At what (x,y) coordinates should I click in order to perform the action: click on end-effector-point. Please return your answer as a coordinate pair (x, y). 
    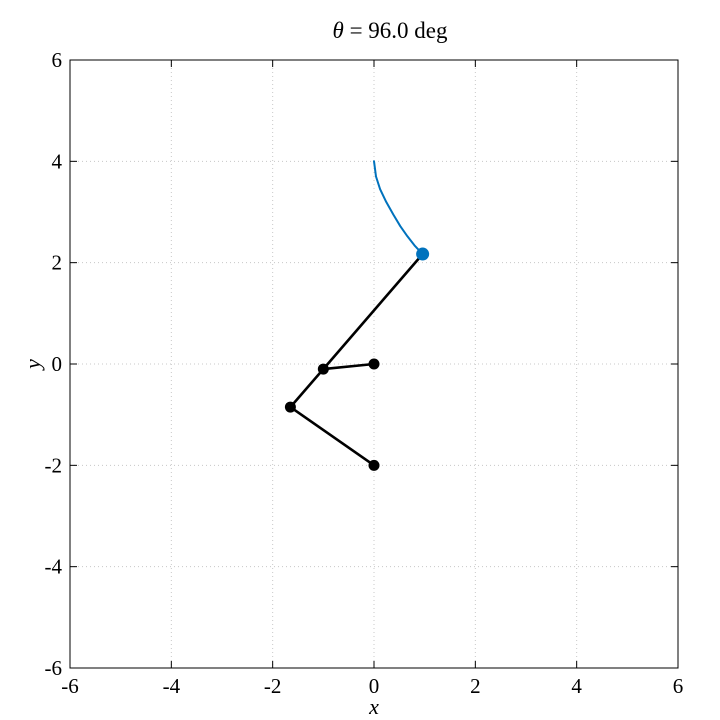
    Looking at the image, I should click on (423, 254).